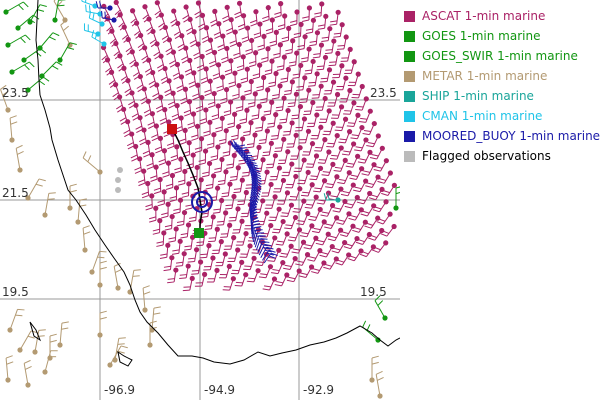  I want to click on ship-position-marker, so click(172, 129).